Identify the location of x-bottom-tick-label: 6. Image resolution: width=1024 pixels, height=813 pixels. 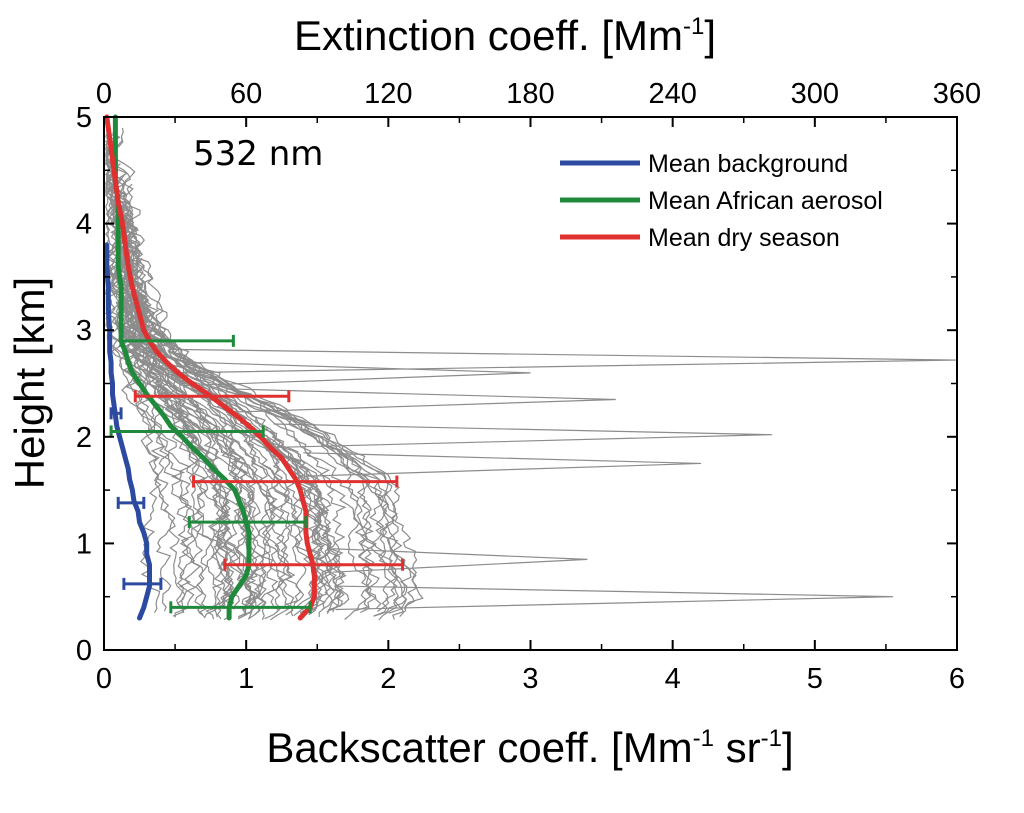
(957, 679).